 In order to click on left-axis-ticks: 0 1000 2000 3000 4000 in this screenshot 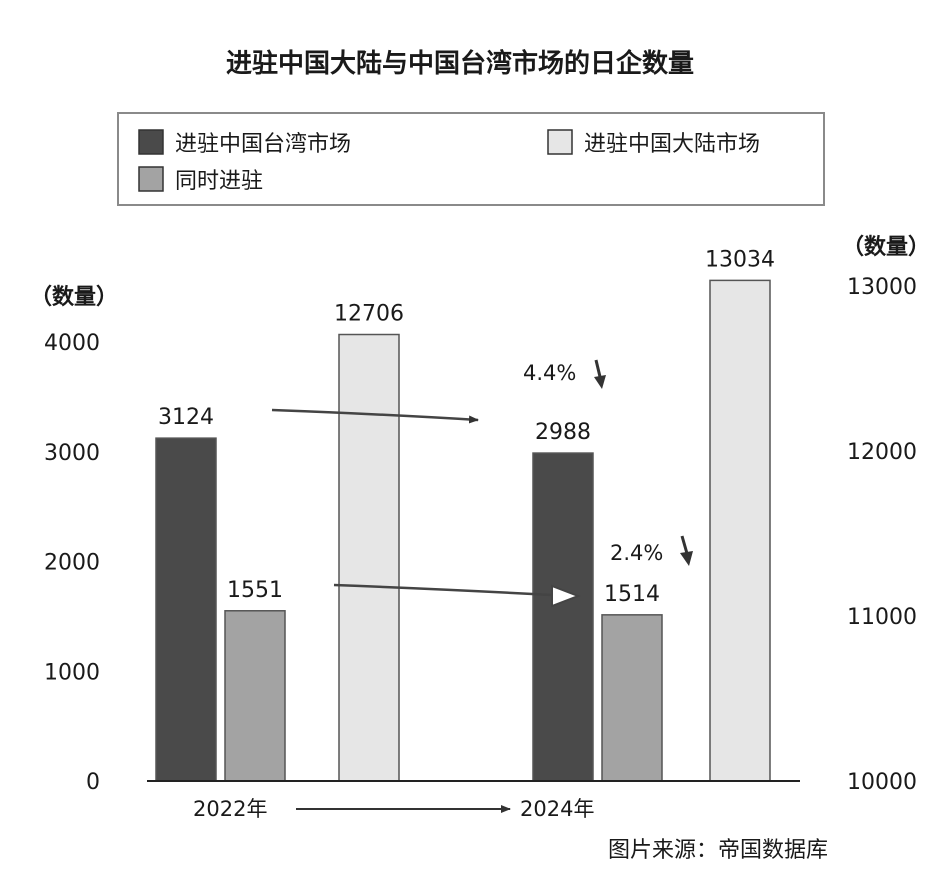, I will do `click(72, 563)`.